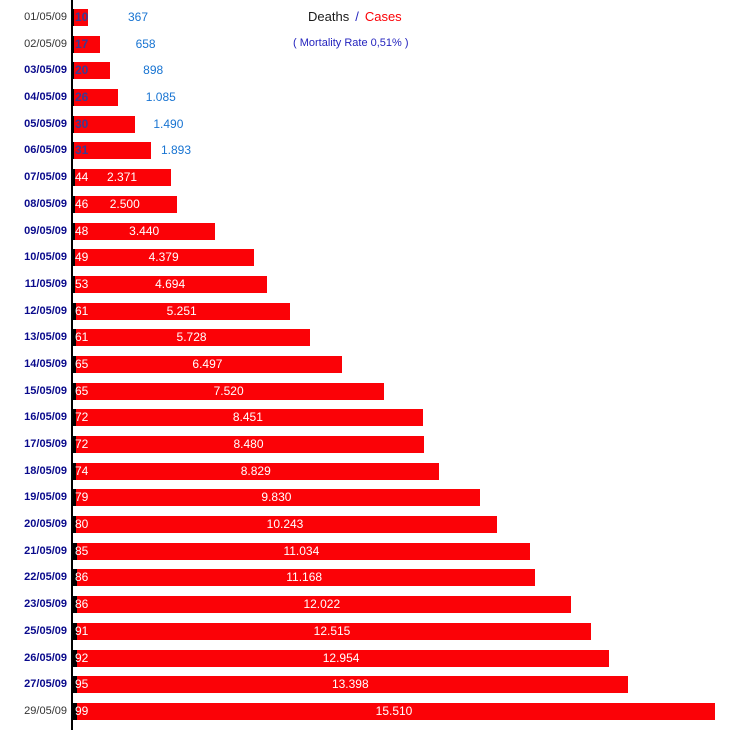 The width and height of the screenshot is (750, 730). I want to click on chart-row: 25/05/09 91 12.515, so click(375, 631).